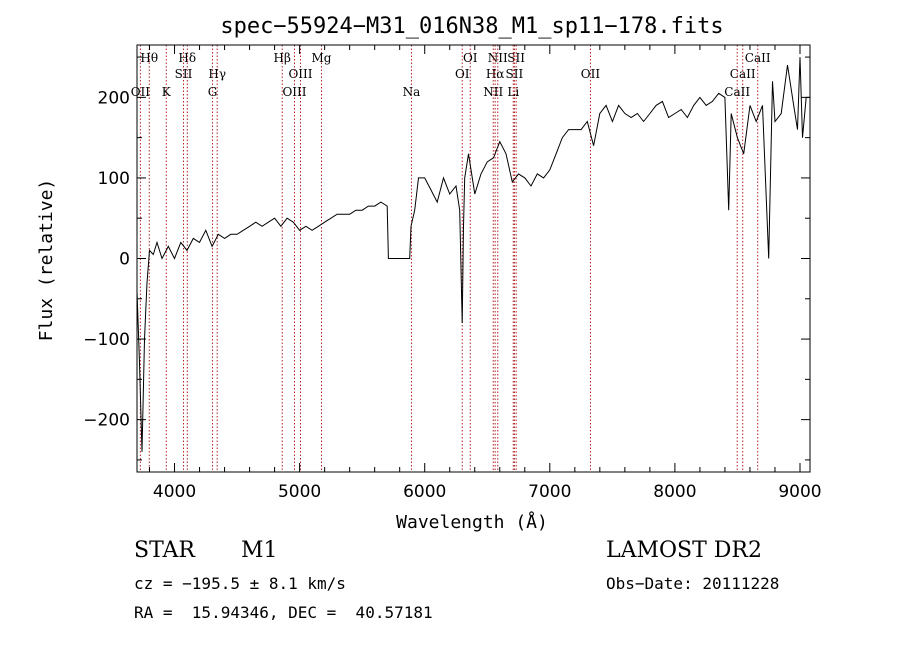 This screenshot has width=900, height=649. I want to click on y-axis-label: Flux (relative), so click(46, 260).